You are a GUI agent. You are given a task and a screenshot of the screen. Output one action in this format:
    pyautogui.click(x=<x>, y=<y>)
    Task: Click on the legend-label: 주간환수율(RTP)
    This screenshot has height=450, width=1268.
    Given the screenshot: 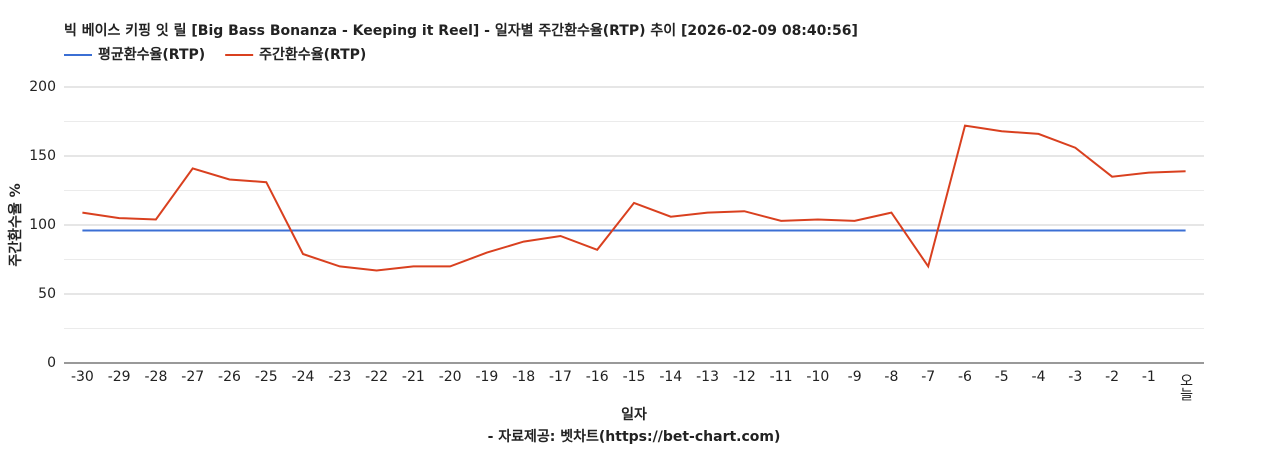 What is the action you would take?
    pyautogui.click(x=312, y=54)
    